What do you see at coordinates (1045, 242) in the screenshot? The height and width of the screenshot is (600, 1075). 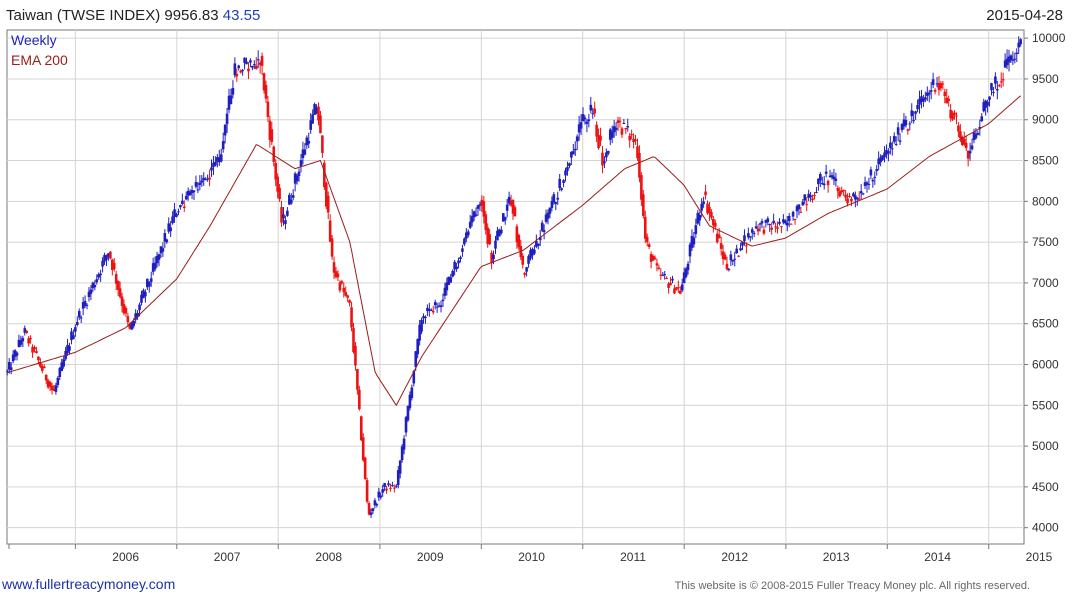 I see `y-tick-label-7500: 7500` at bounding box center [1045, 242].